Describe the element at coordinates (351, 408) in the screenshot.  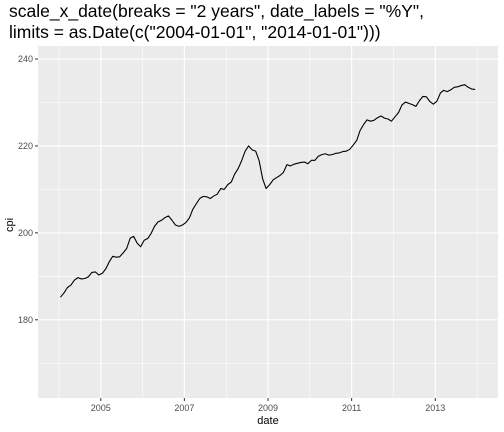
I see `x-tick-label: 2011` at that location.